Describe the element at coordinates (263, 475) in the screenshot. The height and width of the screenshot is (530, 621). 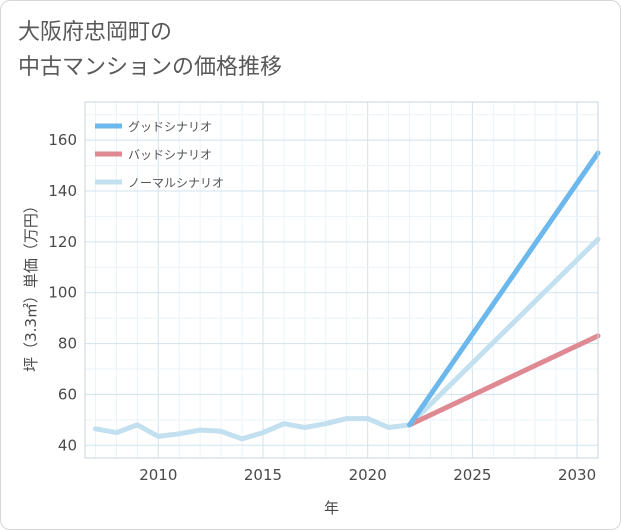
I see `x-tick-label: 2015` at that location.